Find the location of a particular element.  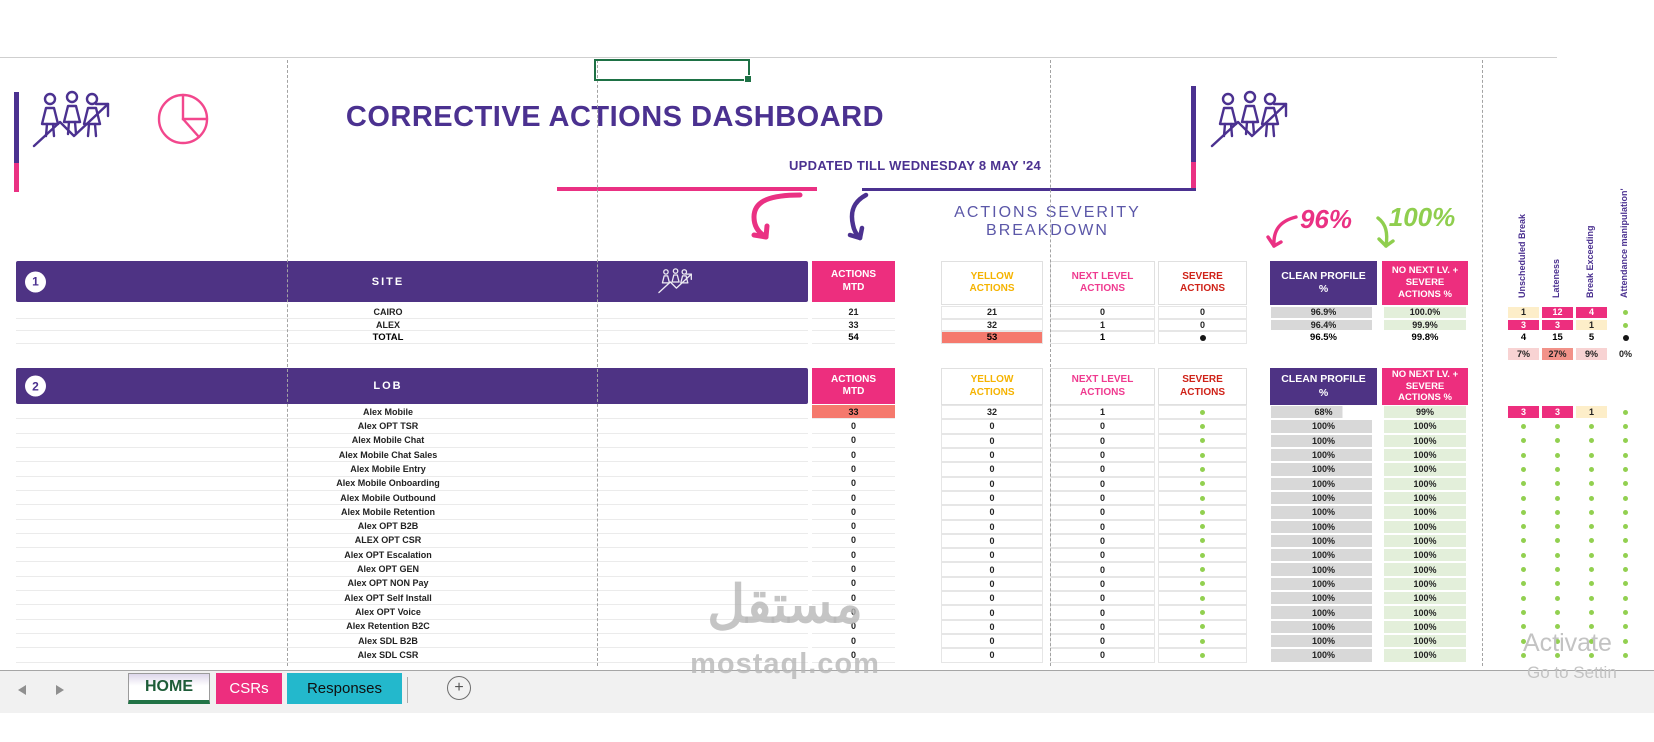

attendance-manipulation-pct: 0% is located at coordinates (1625, 354).